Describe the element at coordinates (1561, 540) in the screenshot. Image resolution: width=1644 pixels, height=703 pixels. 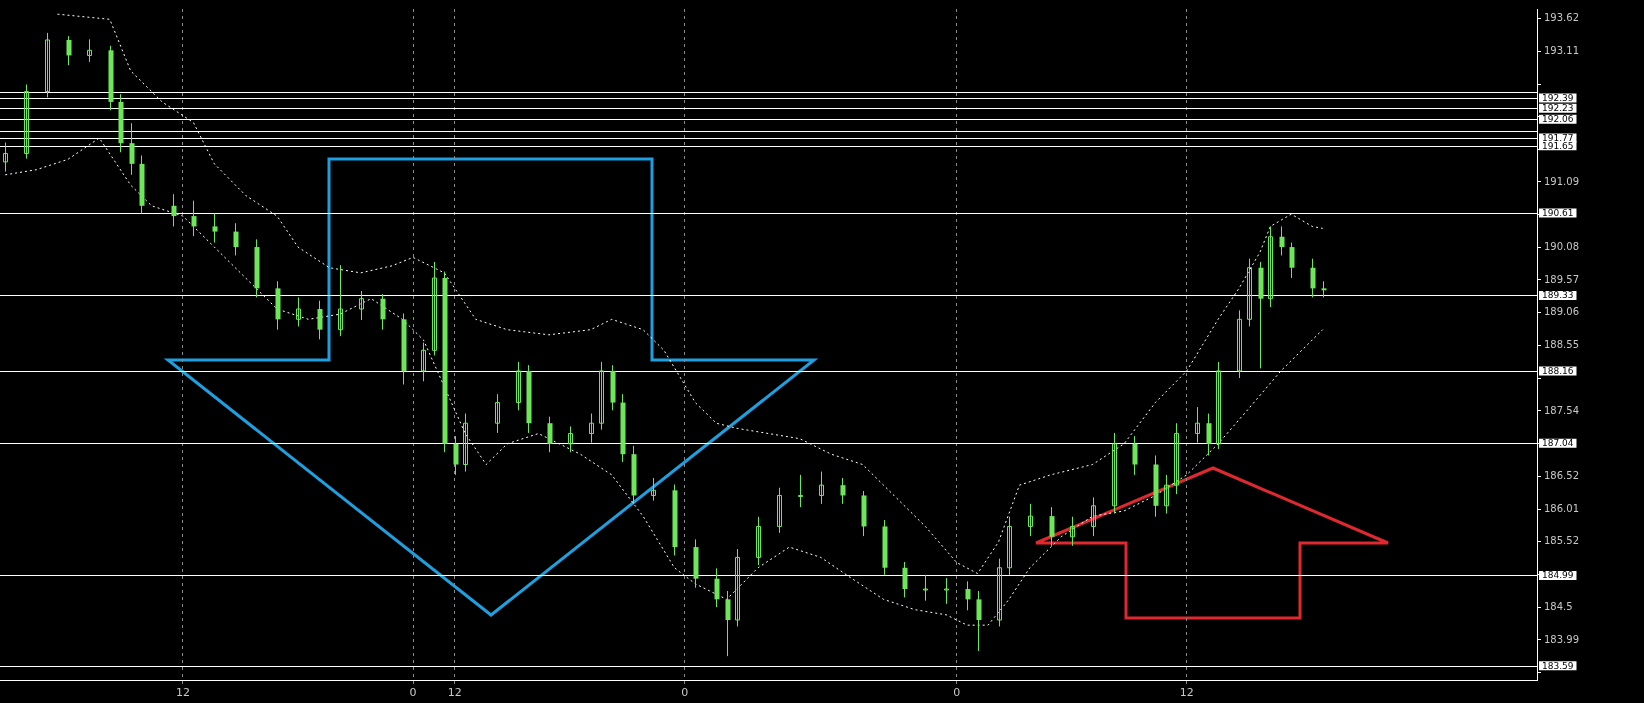
I see `y-tick-label: 185.52` at that location.